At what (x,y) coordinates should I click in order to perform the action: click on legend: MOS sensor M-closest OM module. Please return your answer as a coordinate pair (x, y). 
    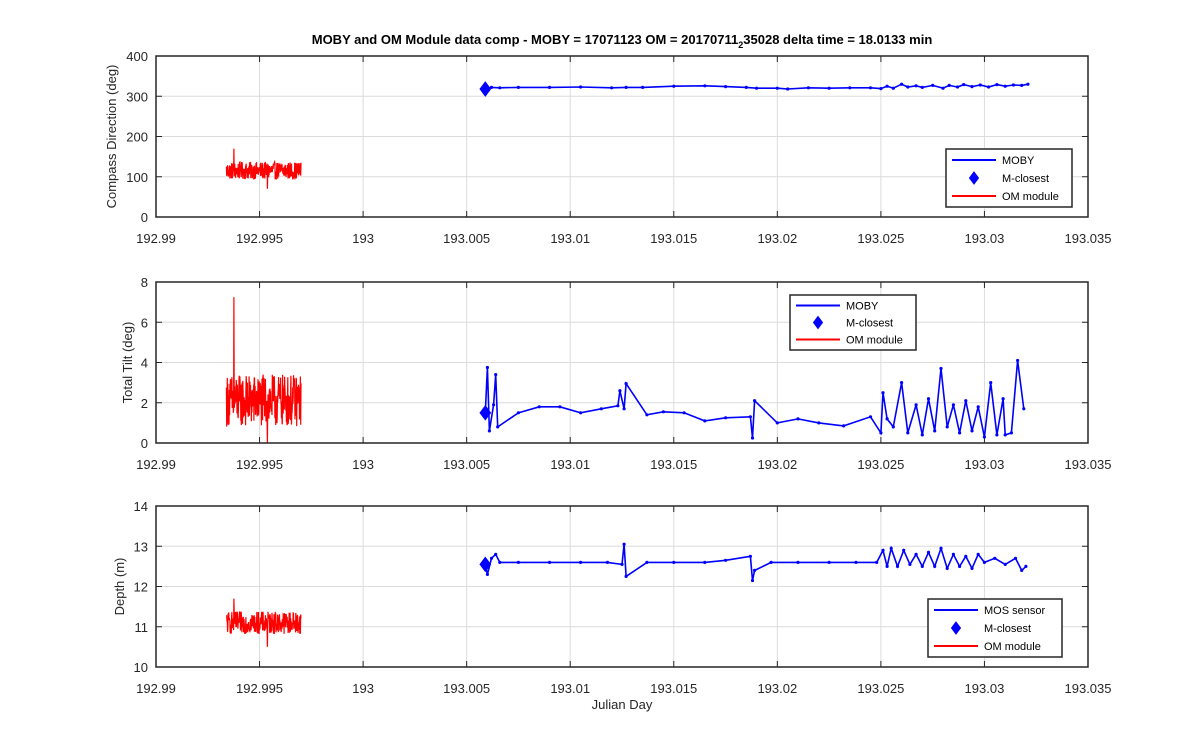
    Looking at the image, I should click on (995, 628).